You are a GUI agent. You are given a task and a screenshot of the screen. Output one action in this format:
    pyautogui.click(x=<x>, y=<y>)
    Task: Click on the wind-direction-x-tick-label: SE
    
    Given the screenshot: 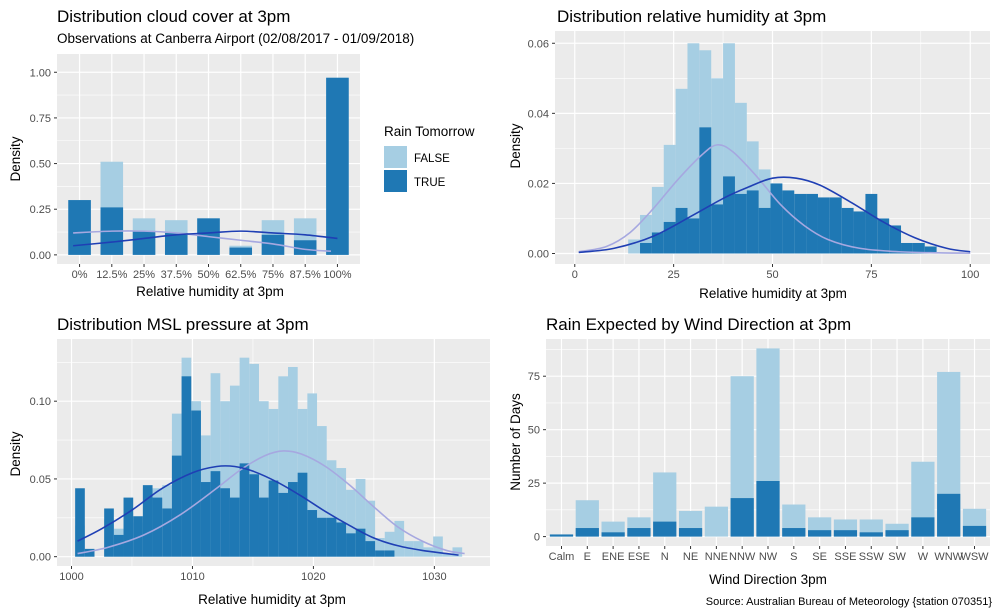 What is the action you would take?
    pyautogui.click(x=819, y=557)
    